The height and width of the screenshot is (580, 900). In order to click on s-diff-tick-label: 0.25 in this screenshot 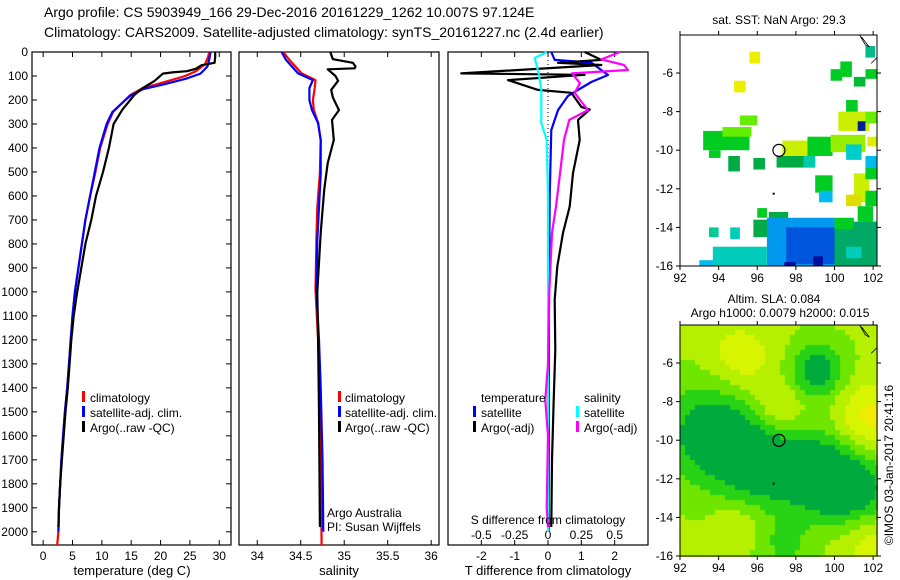, I will do `click(582, 535)`.